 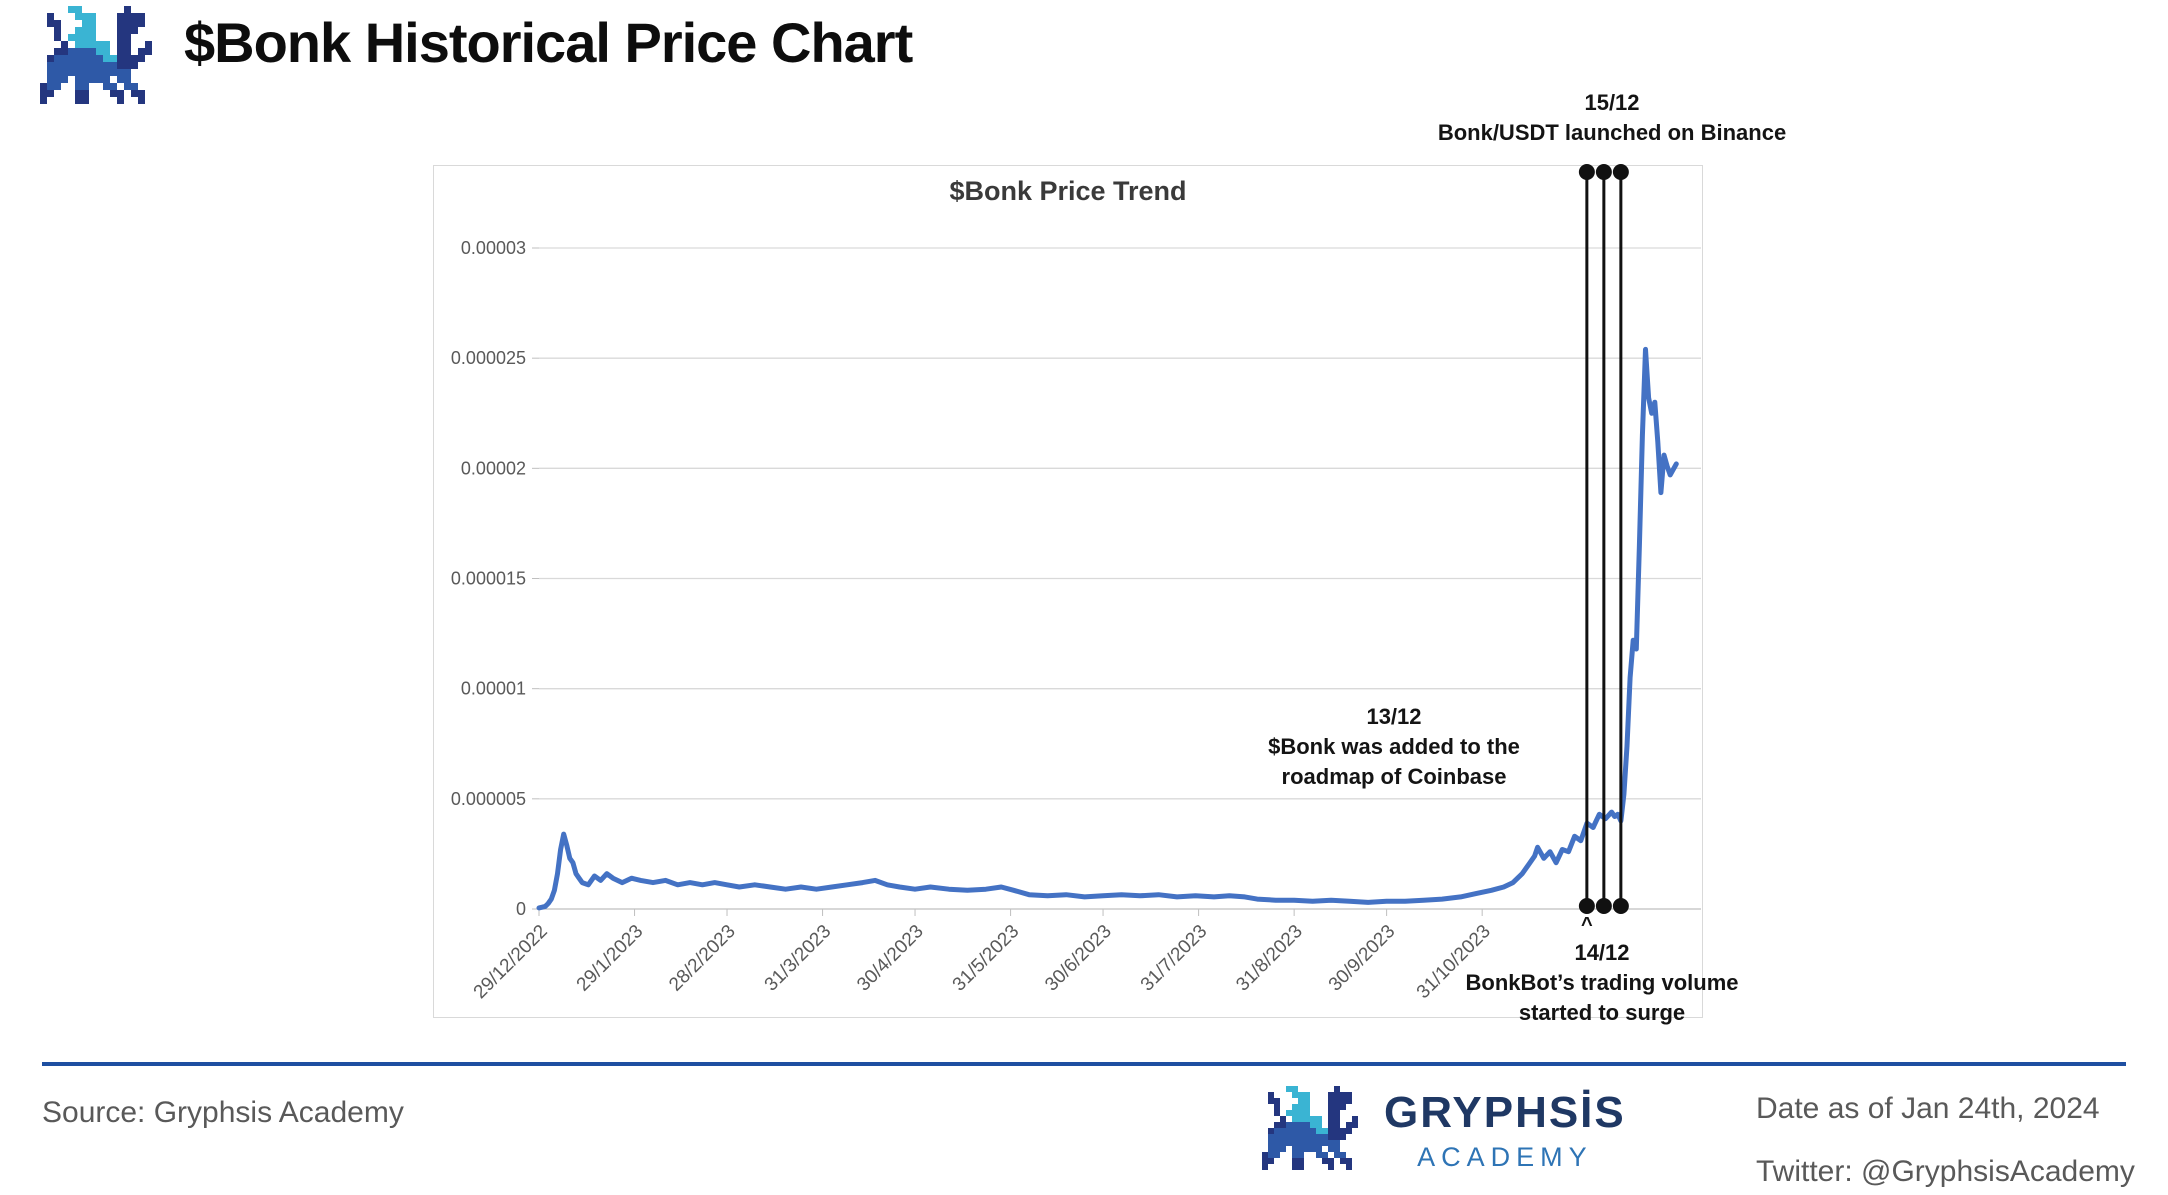 I want to click on y-axis-label: 0.000015, so click(x=488, y=579).